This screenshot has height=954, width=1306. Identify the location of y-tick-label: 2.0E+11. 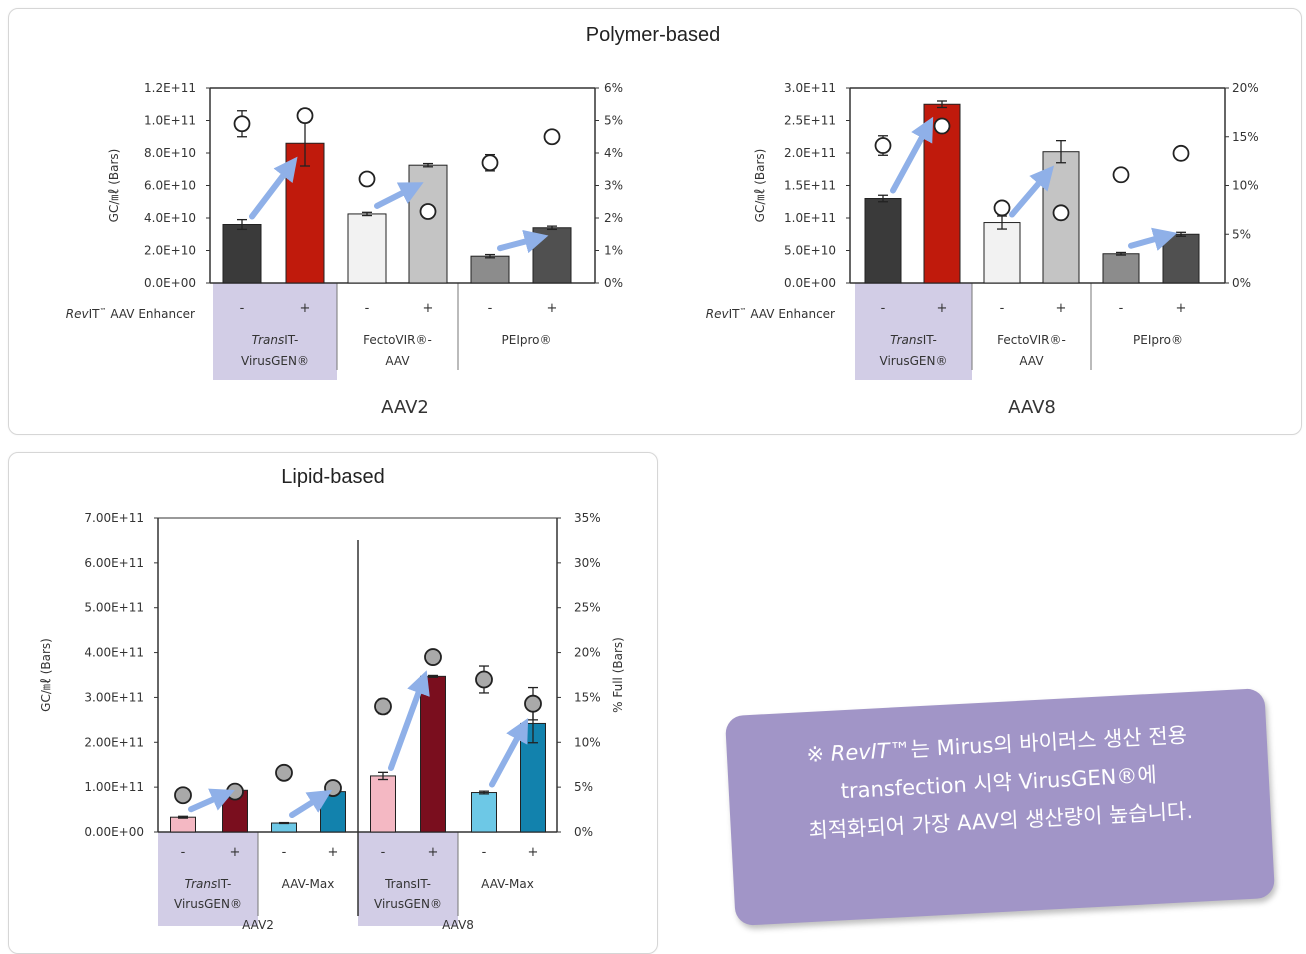
(810, 153).